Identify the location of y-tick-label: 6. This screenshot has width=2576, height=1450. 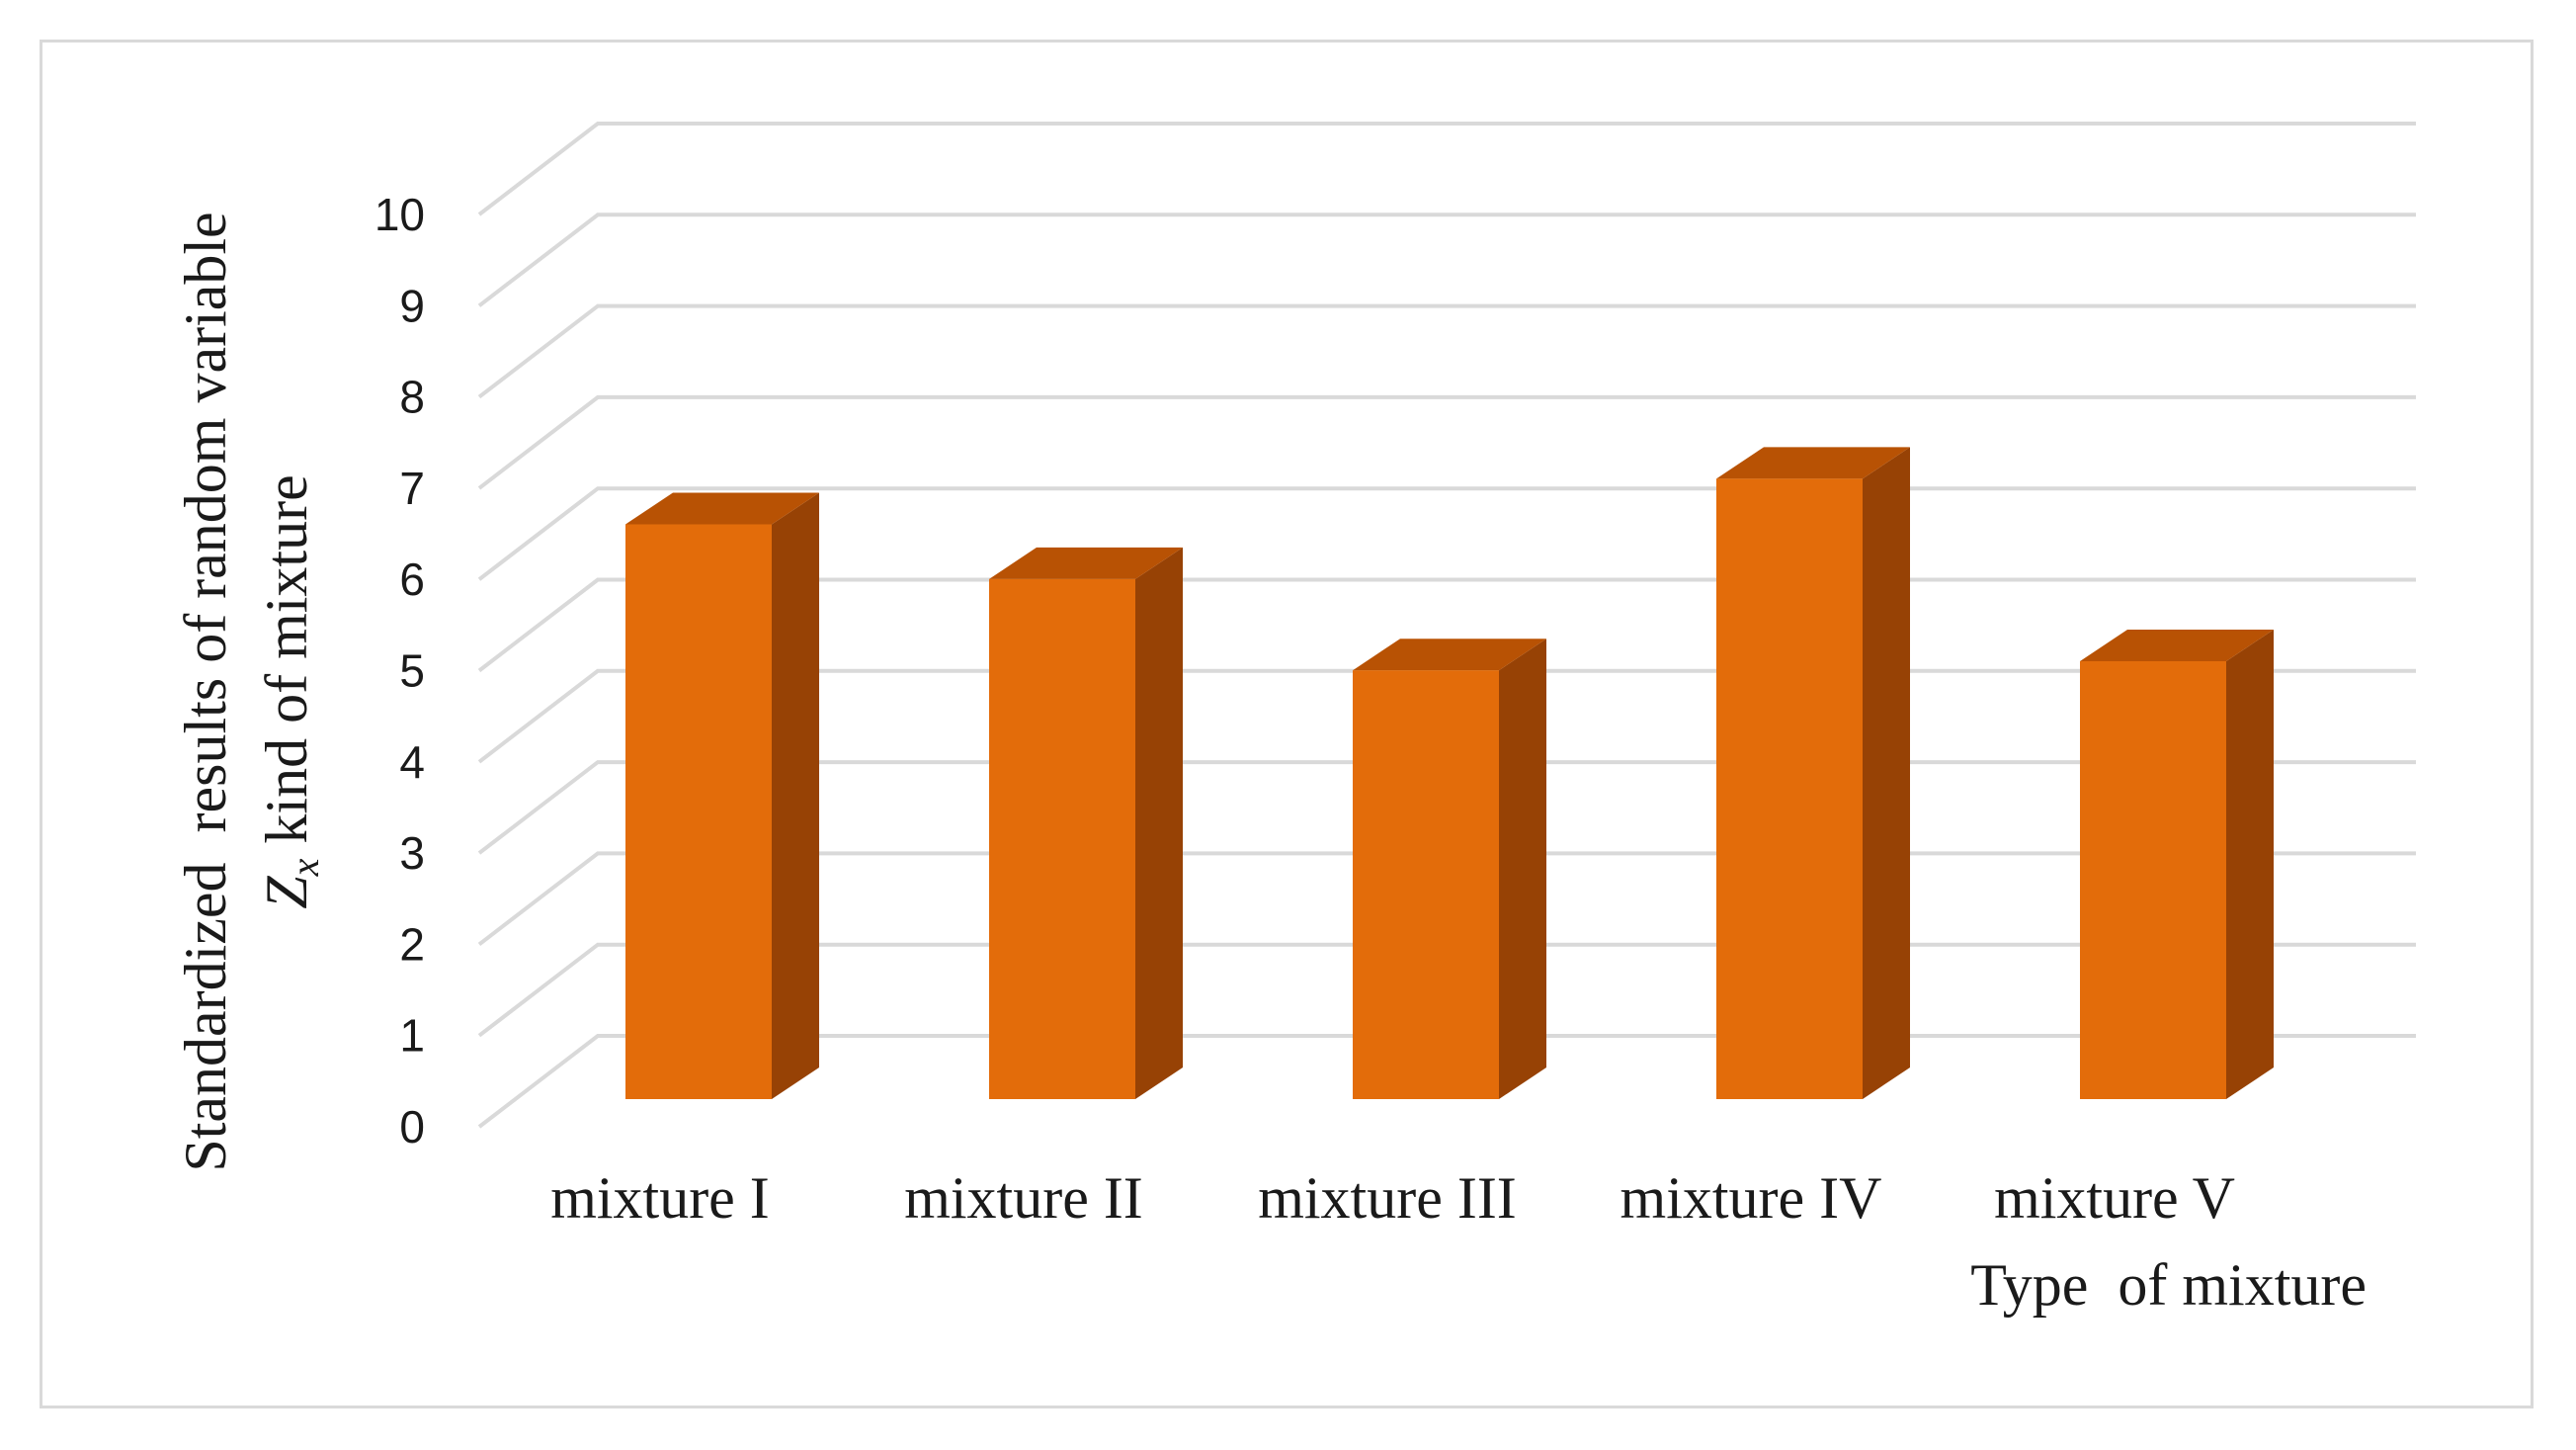
(412, 579).